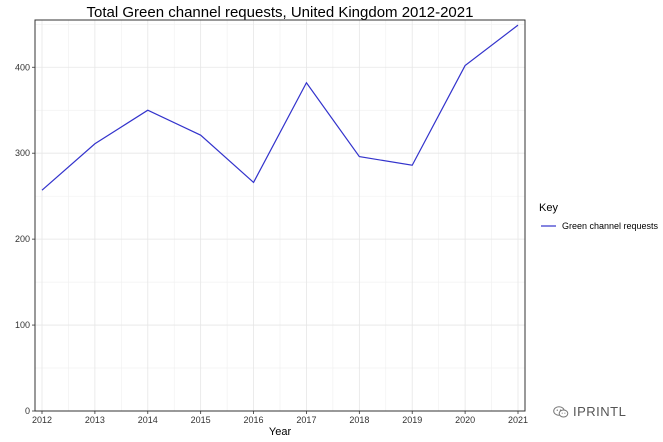 This screenshot has width=663, height=442. I want to click on x-tick-label: 2016, so click(254, 420).